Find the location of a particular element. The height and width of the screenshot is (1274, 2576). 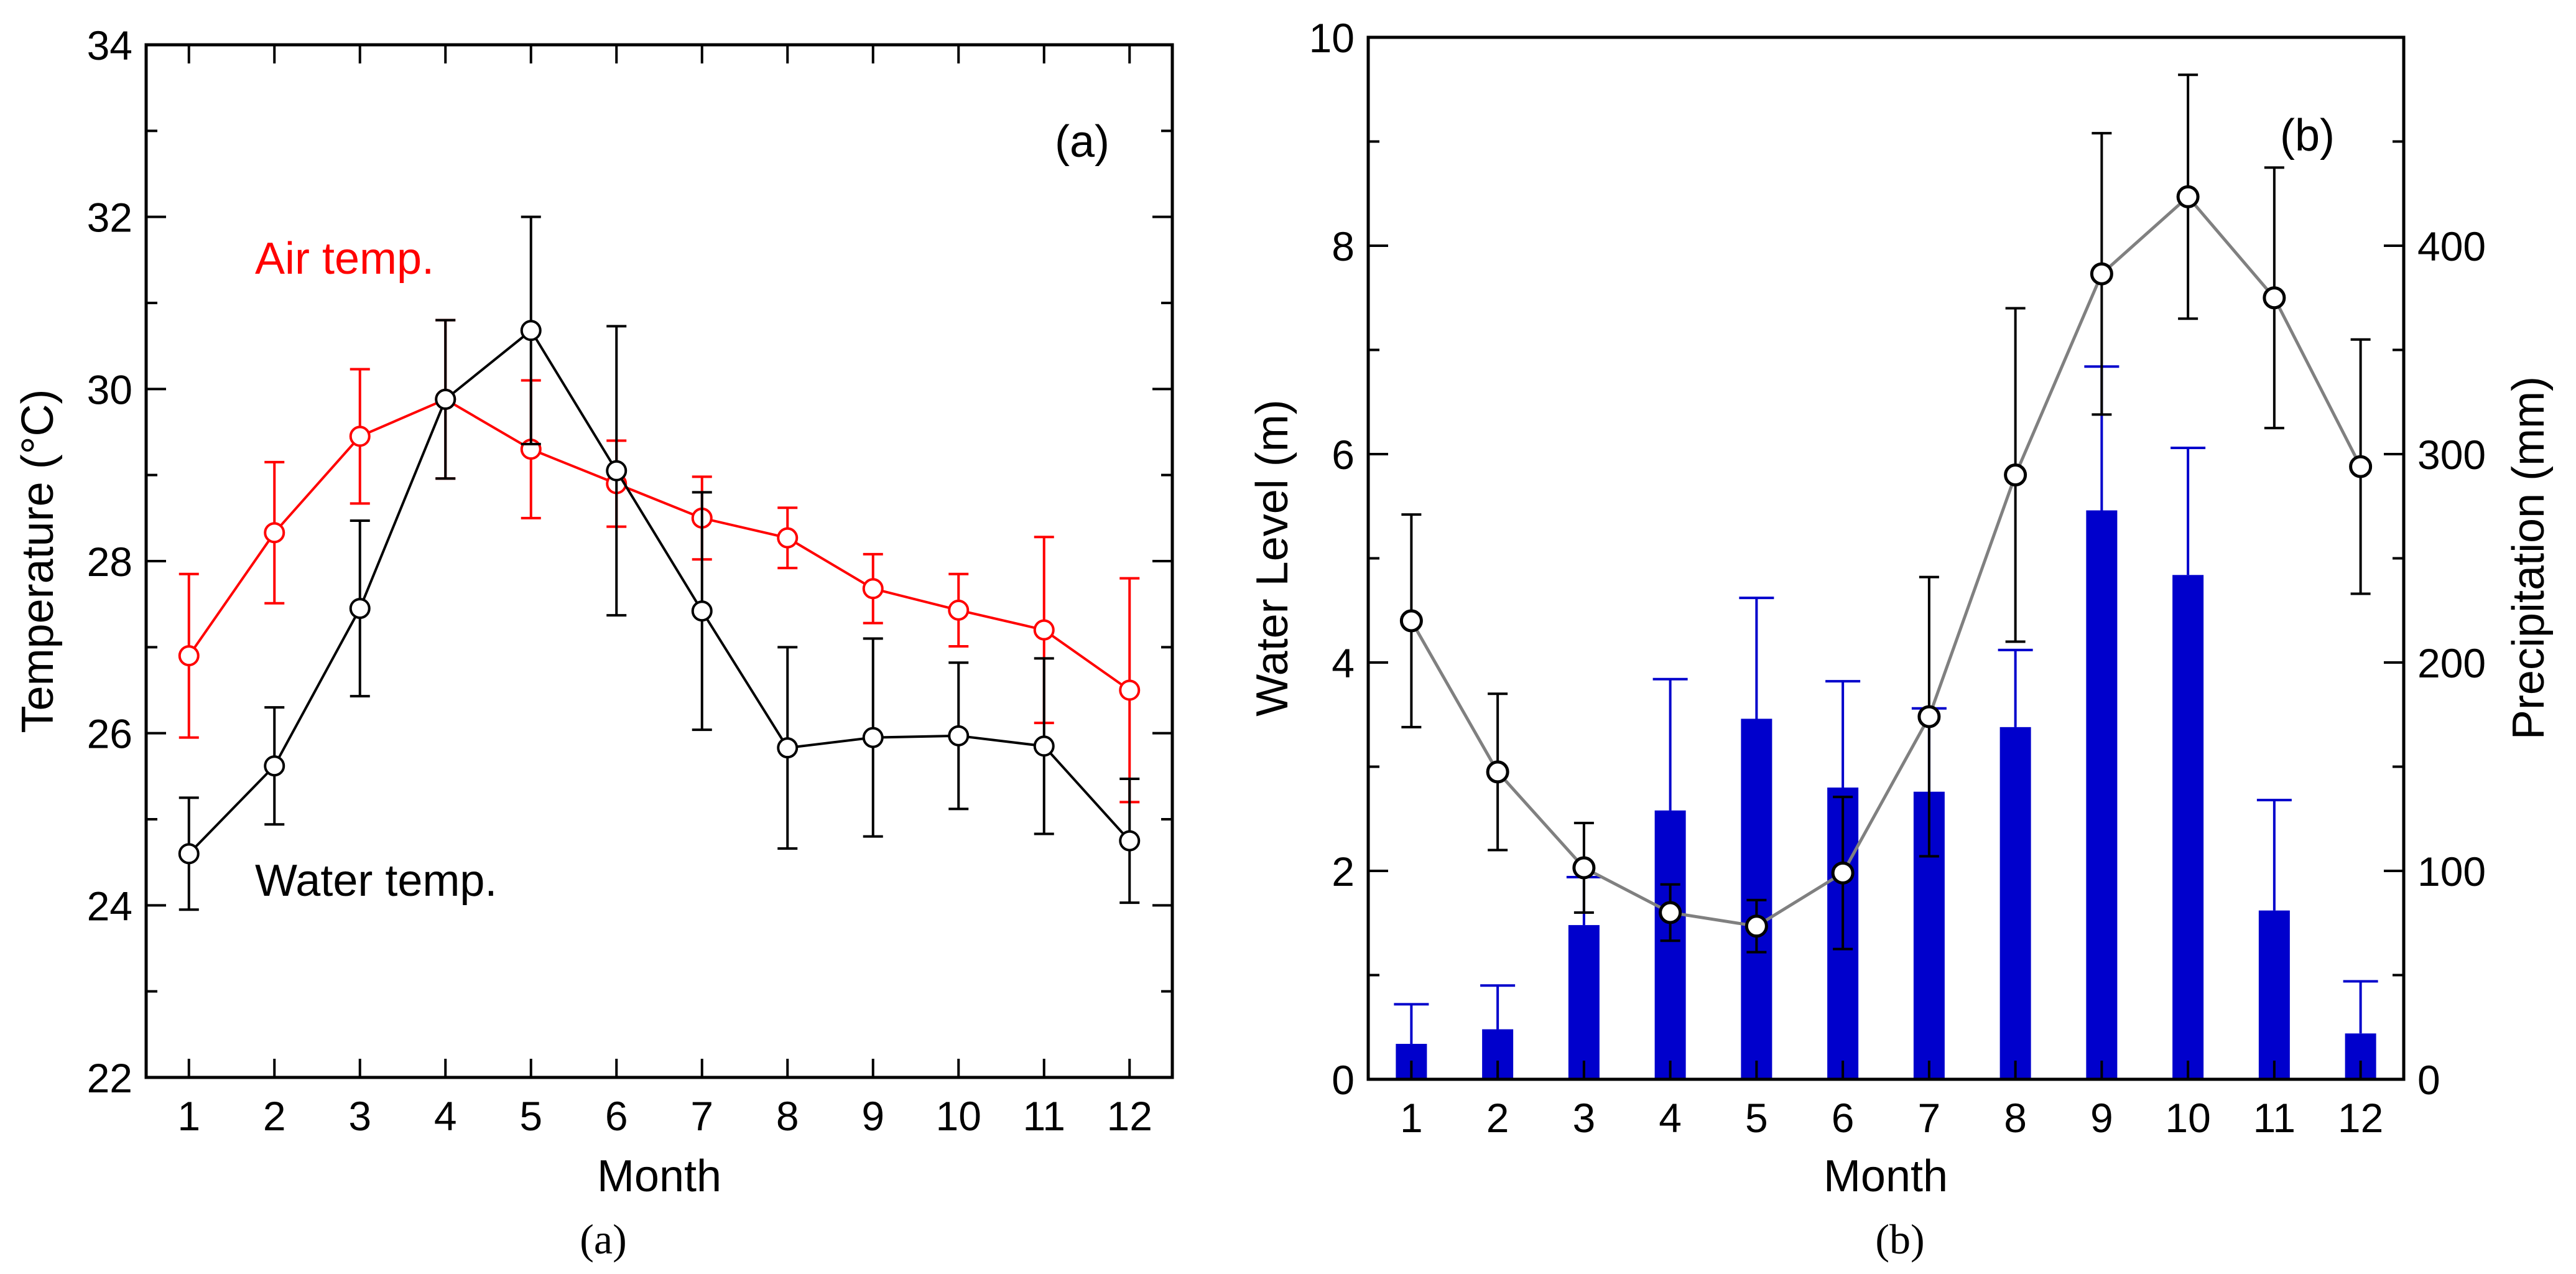

b-right-y-tick-label: 100 is located at coordinates (2452, 872).